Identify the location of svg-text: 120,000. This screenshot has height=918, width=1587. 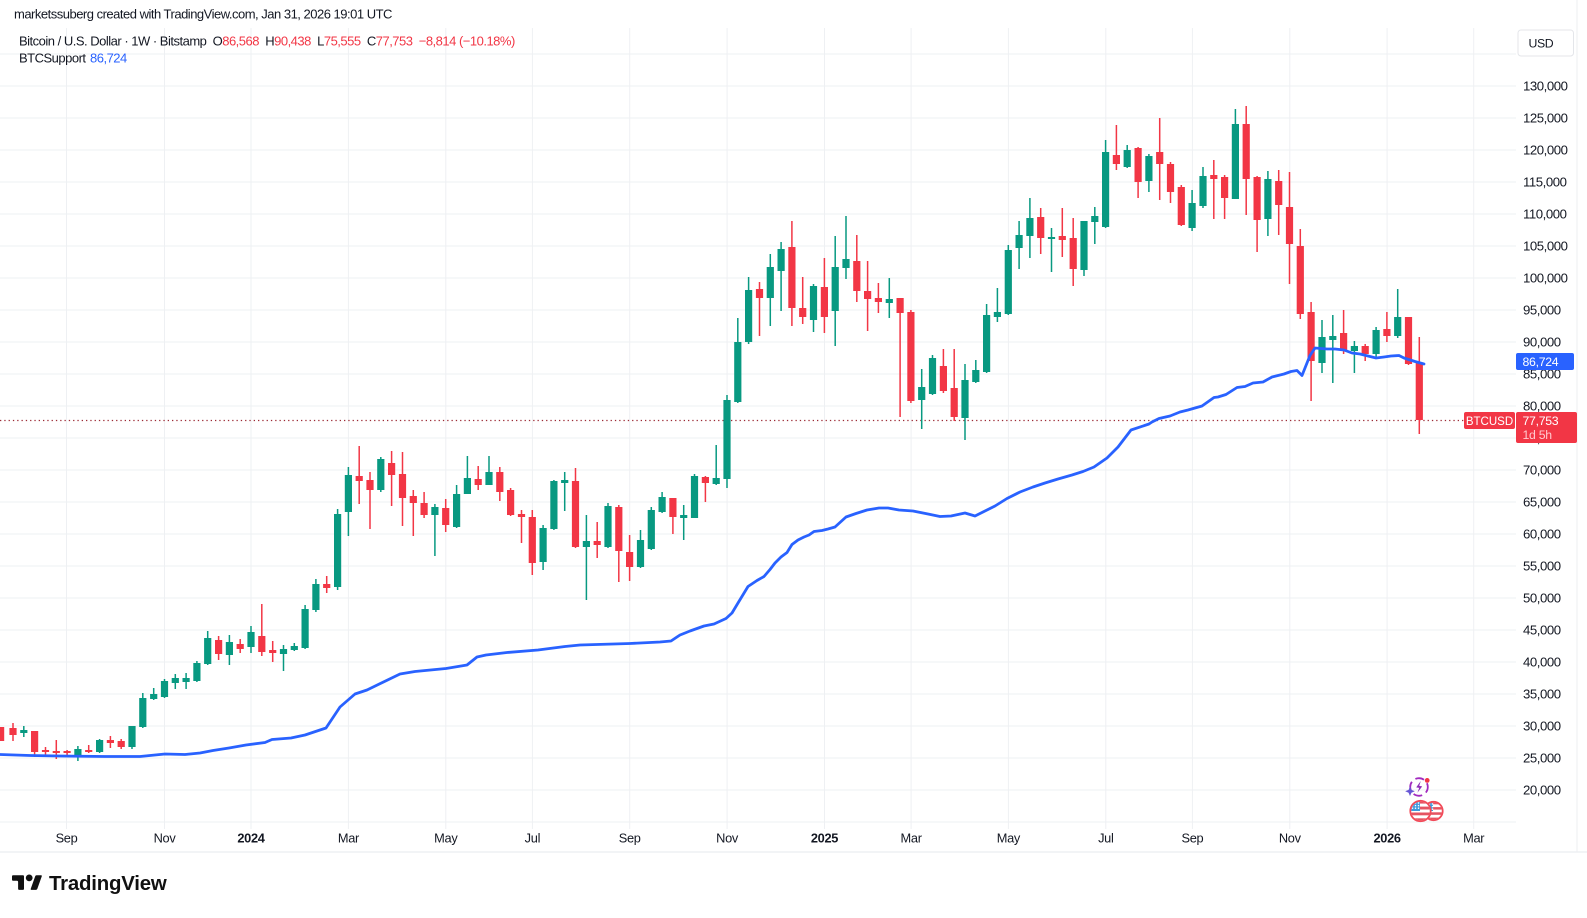
(1545, 150).